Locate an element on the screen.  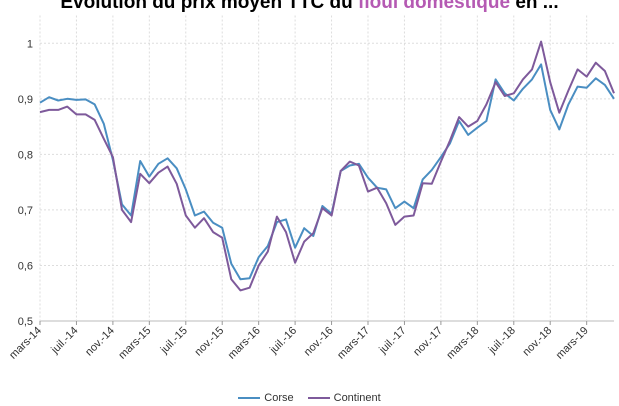
x-tick-label: nov.-16 is located at coordinates (319, 342).